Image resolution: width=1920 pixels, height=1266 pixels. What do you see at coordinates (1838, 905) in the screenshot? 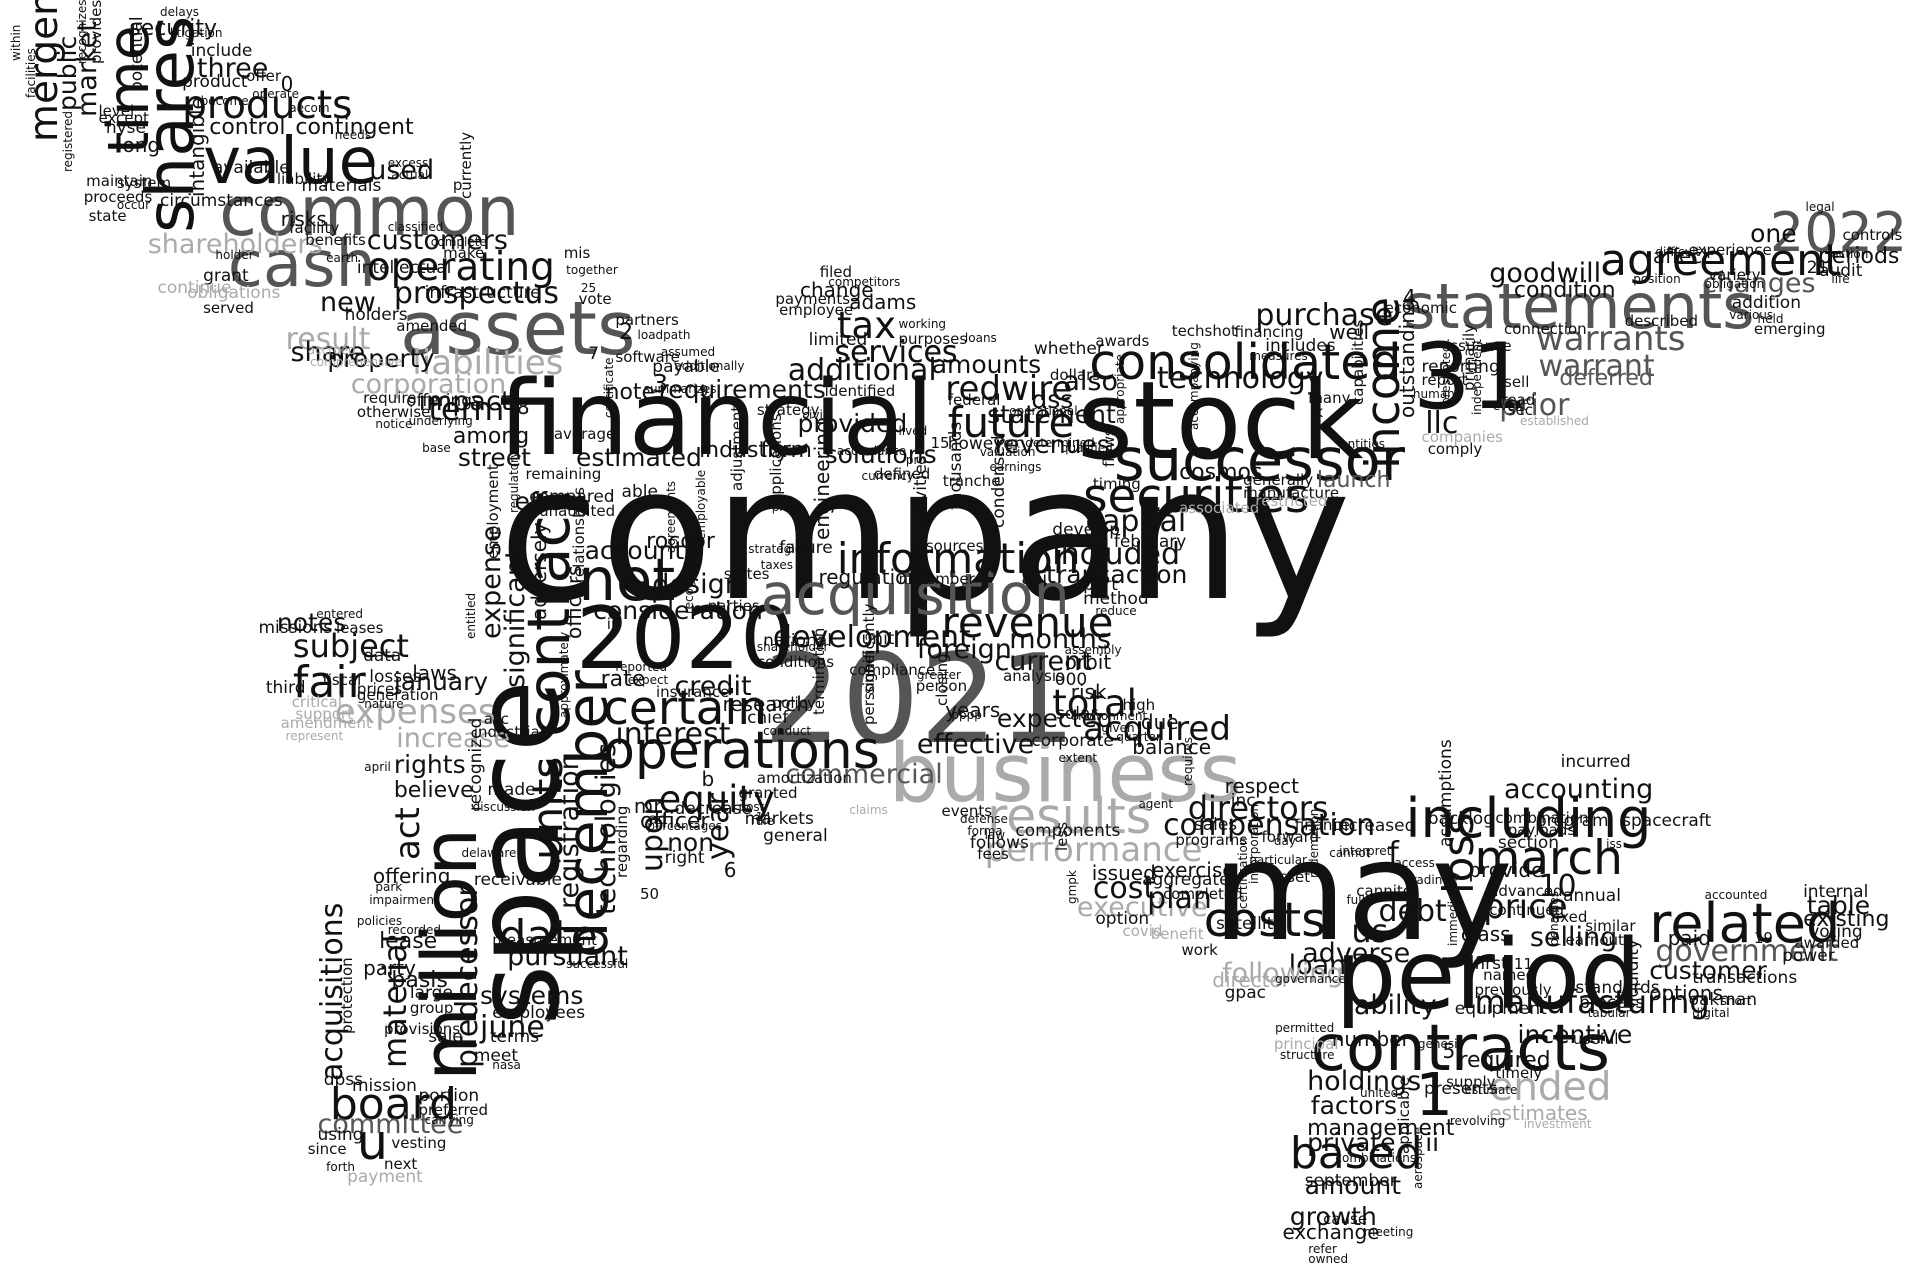
I see `cloud-word: table` at bounding box center [1838, 905].